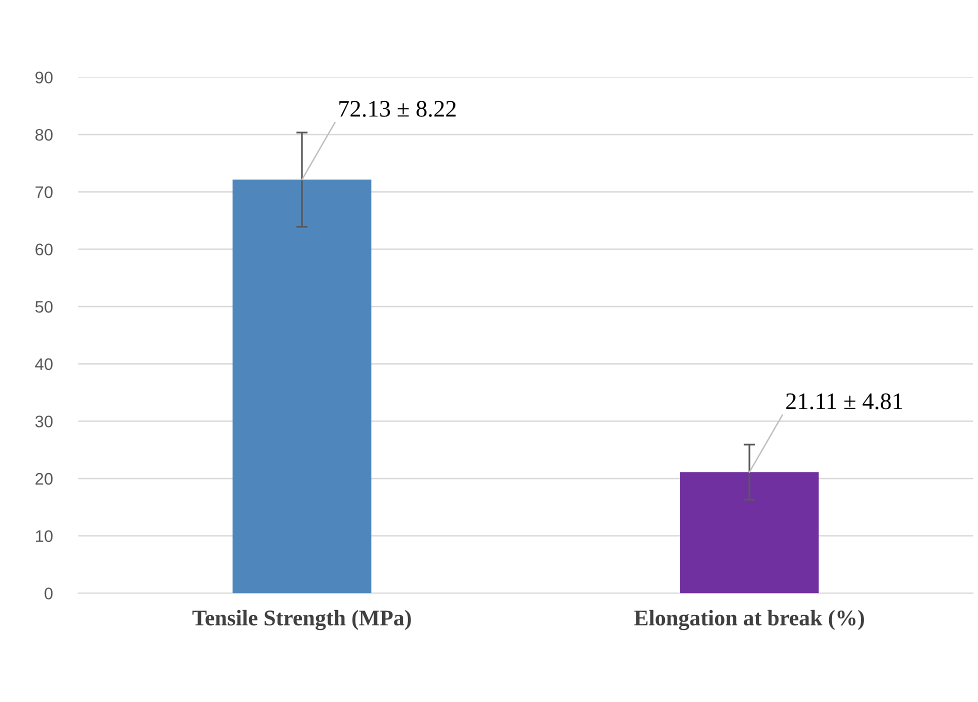  I want to click on y-tick-label: 40, so click(44, 364).